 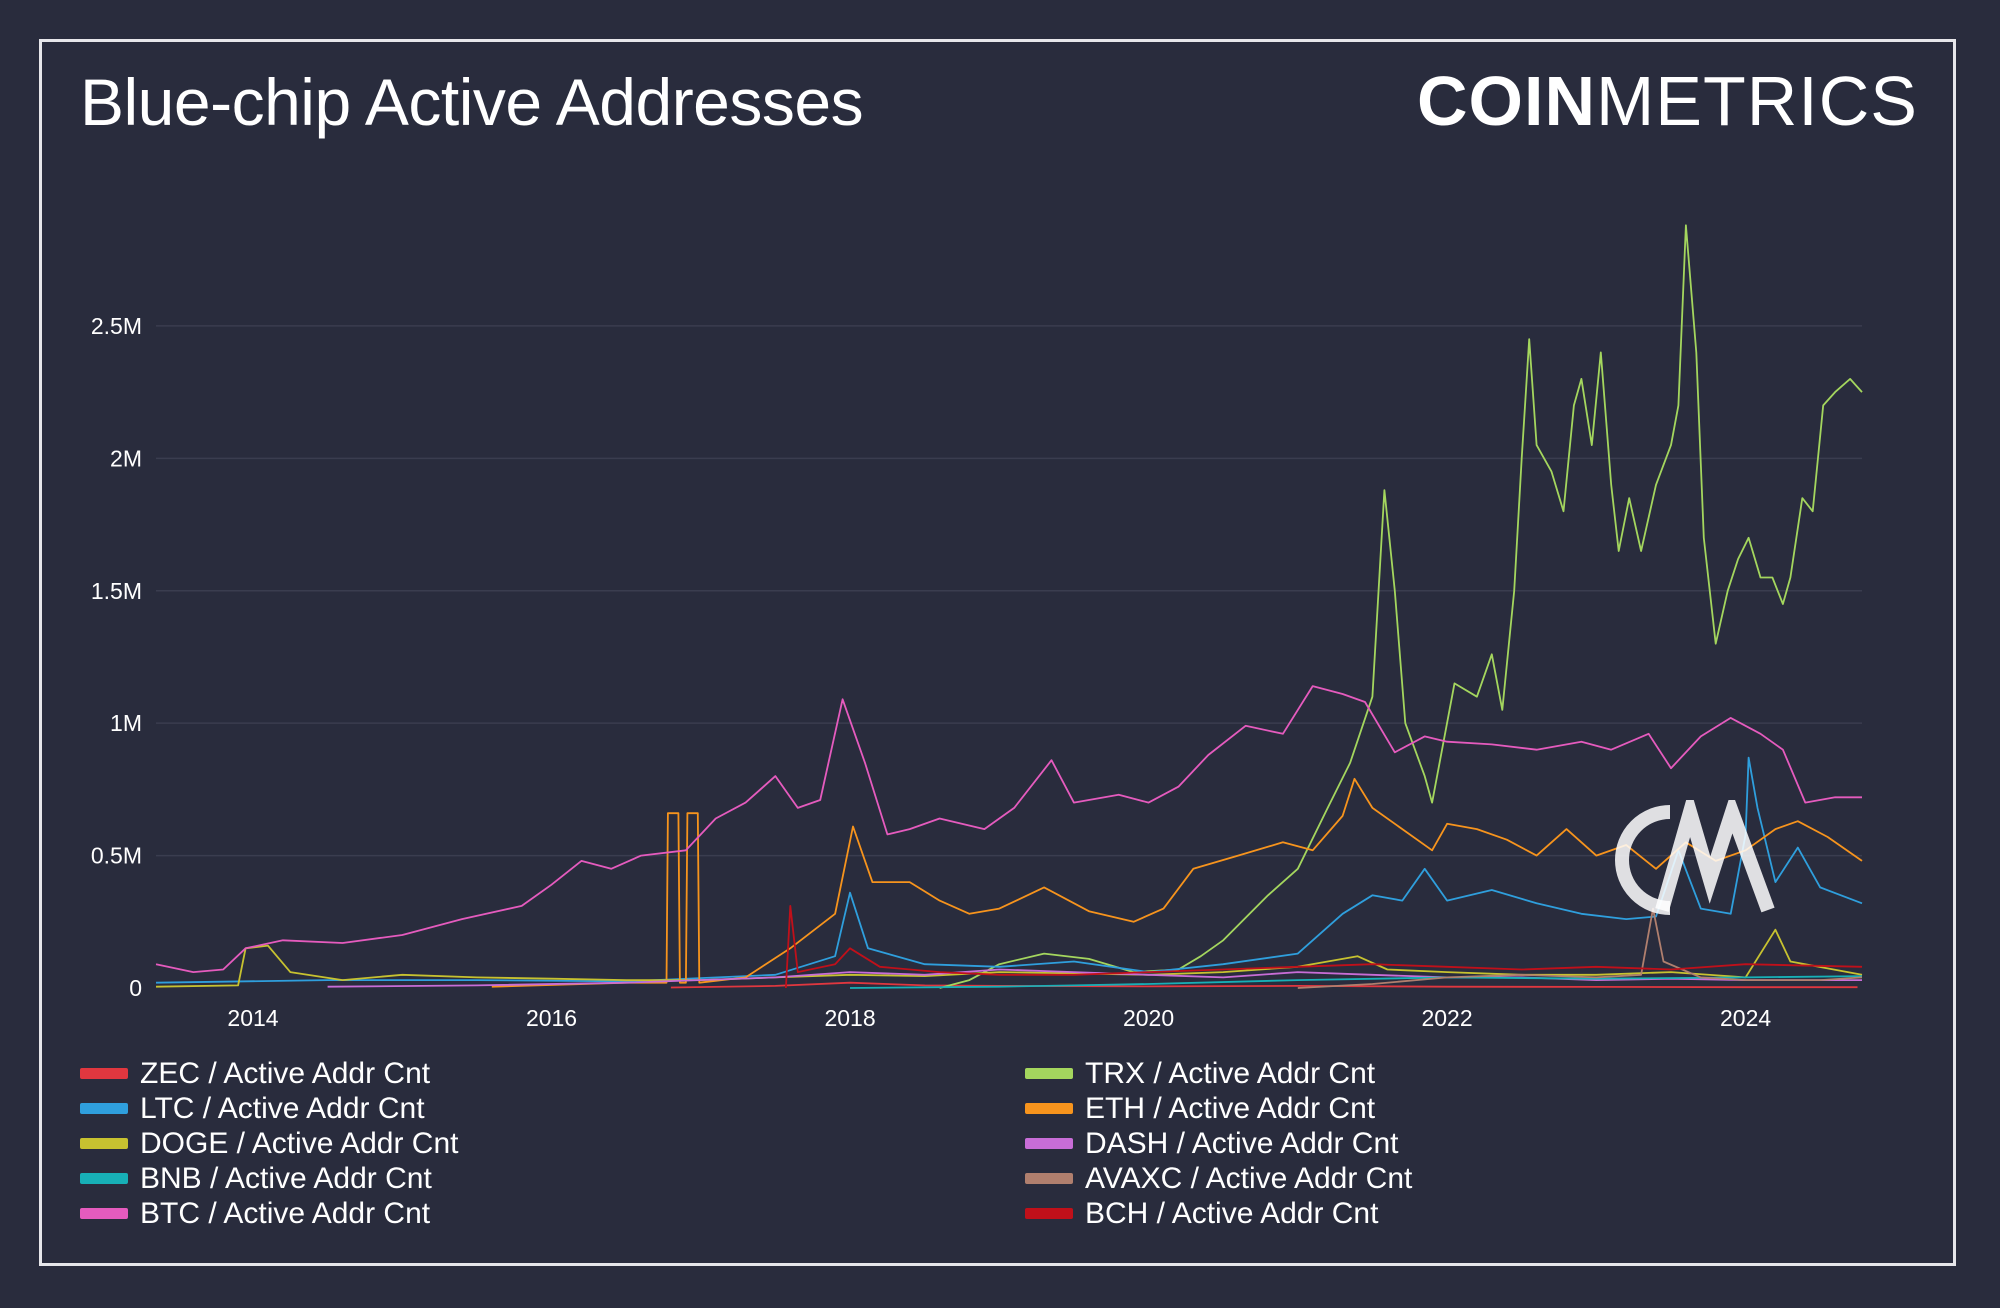 What do you see at coordinates (286, 1178) in the screenshot?
I see `legend-label: BNB / Active Addr Cnt` at bounding box center [286, 1178].